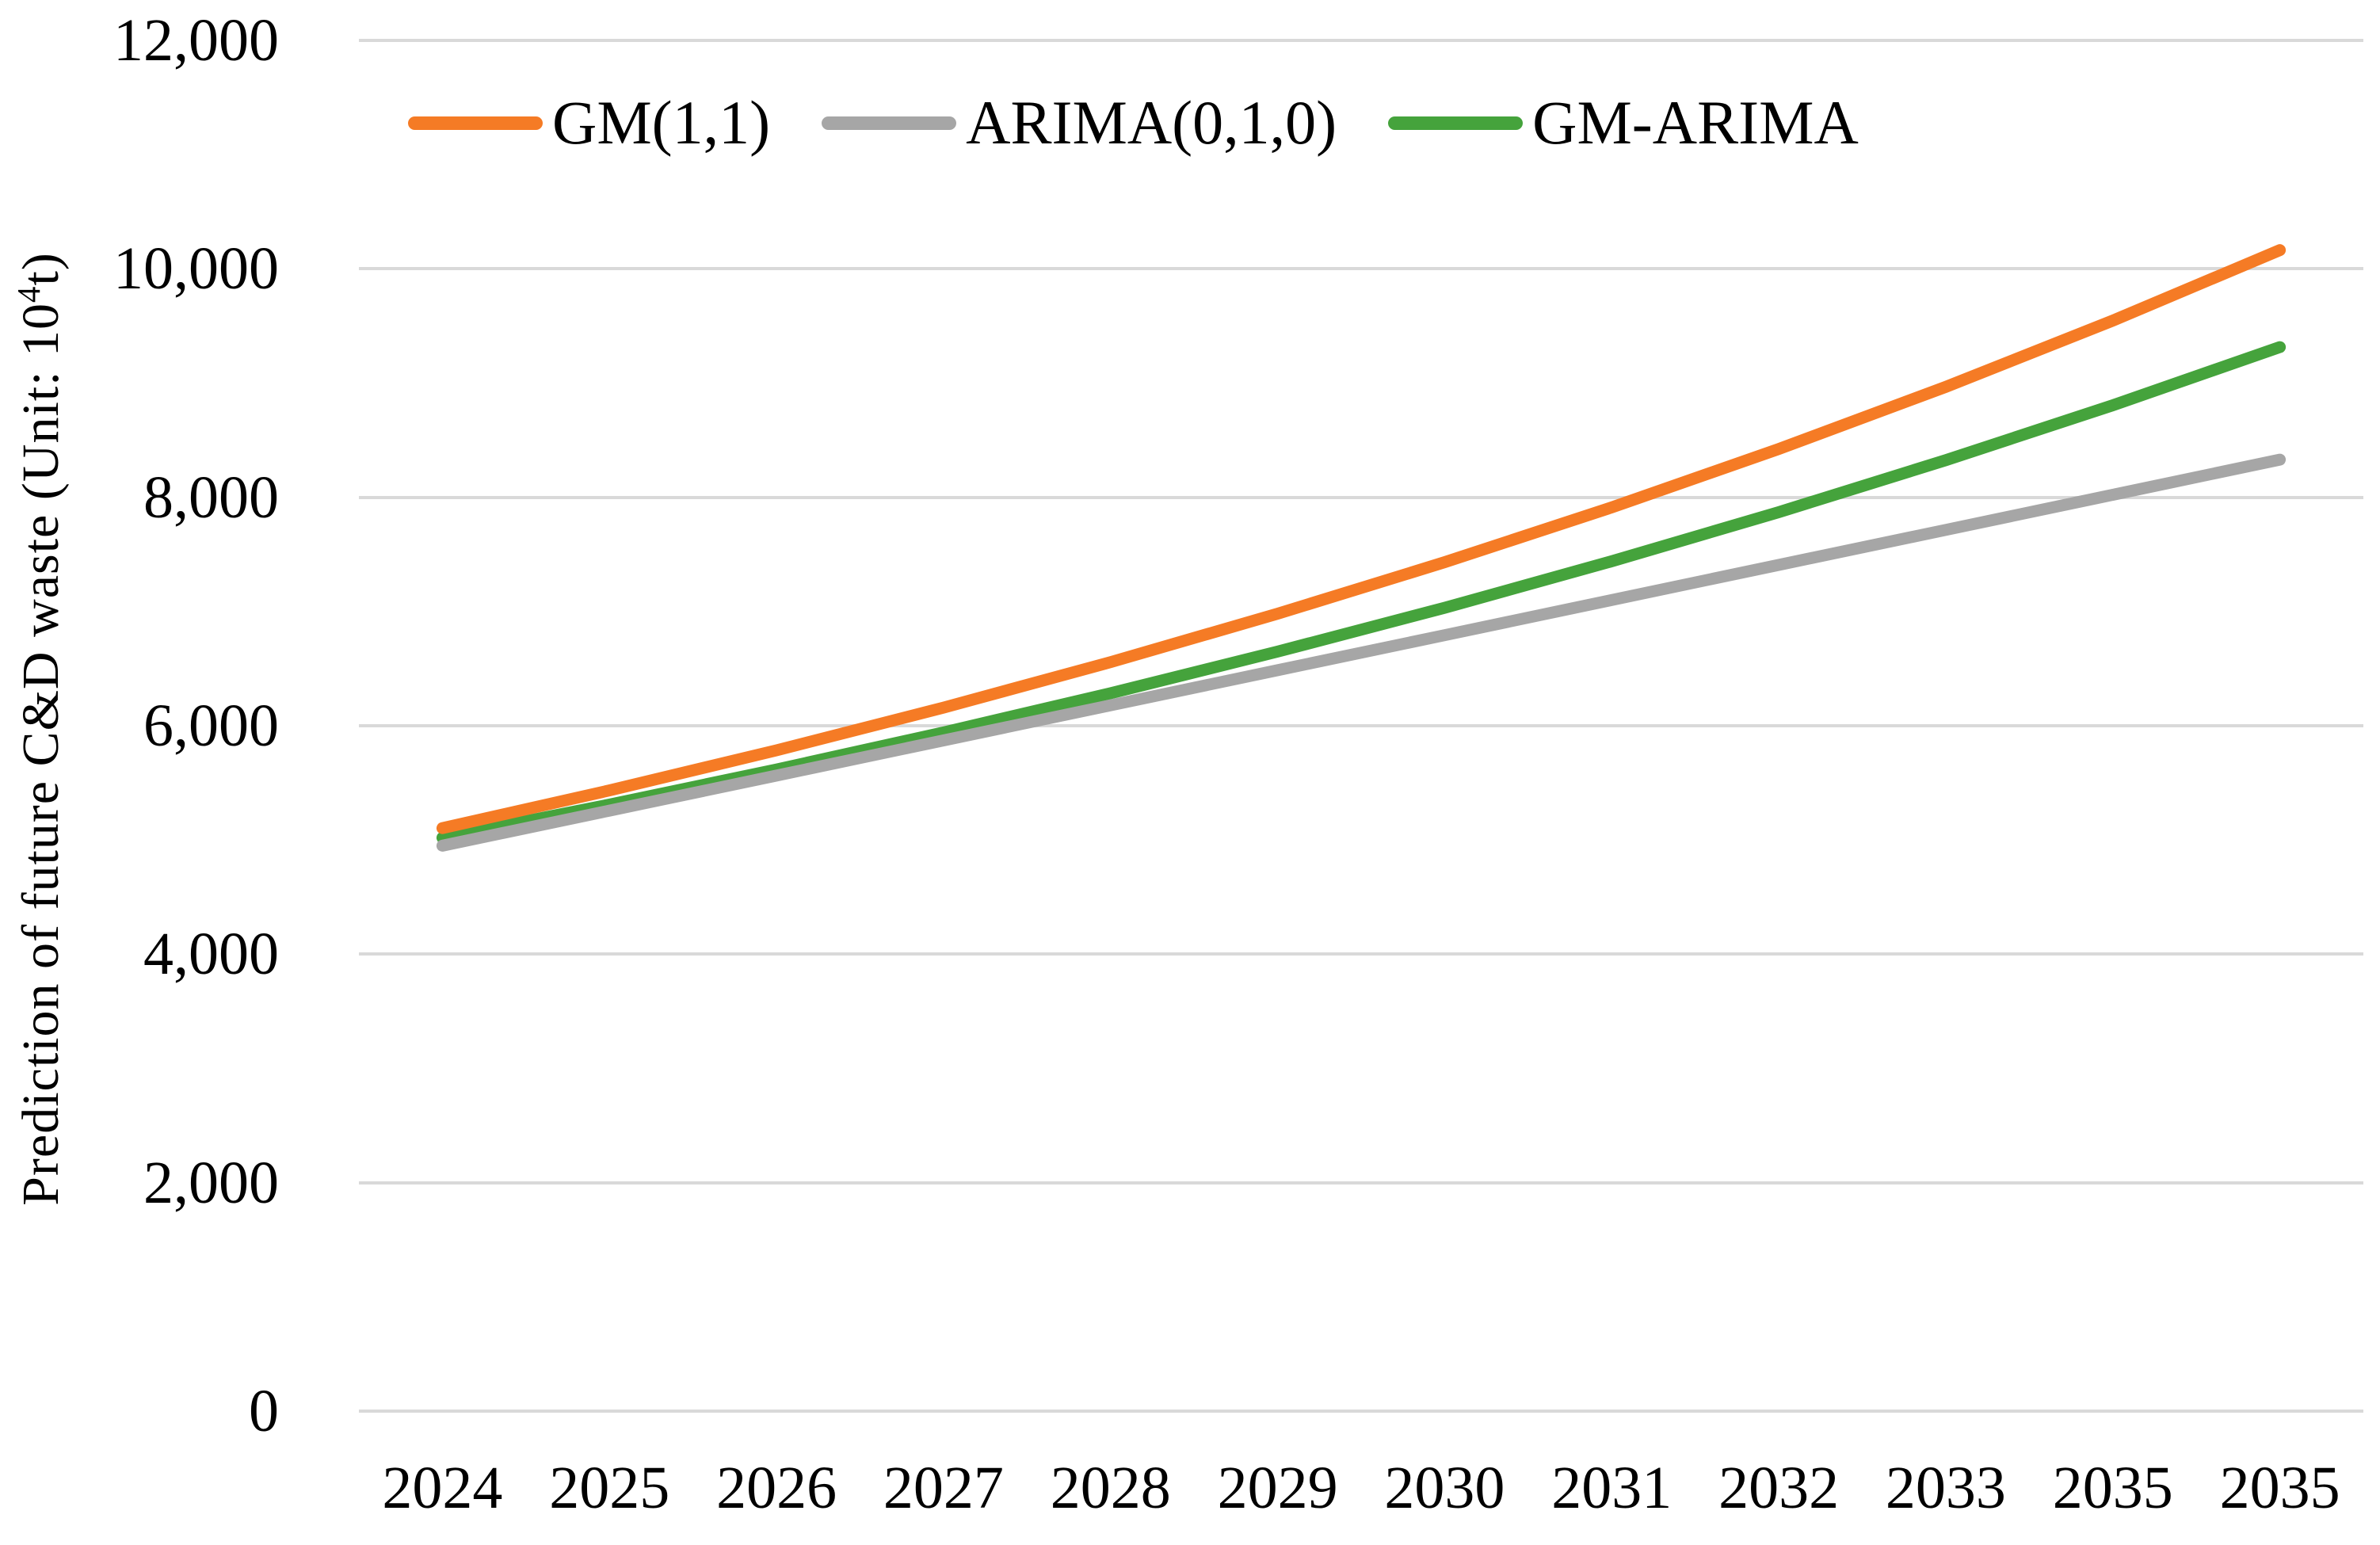 This screenshot has width=2380, height=1545. I want to click on legend-item: GM(1,1), so click(589, 123).